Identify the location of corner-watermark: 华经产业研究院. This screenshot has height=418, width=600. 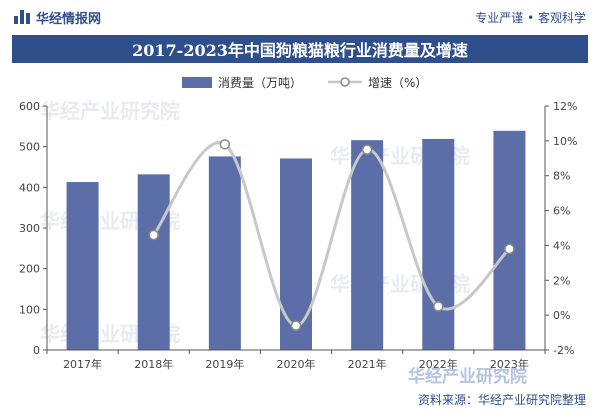
(467, 377).